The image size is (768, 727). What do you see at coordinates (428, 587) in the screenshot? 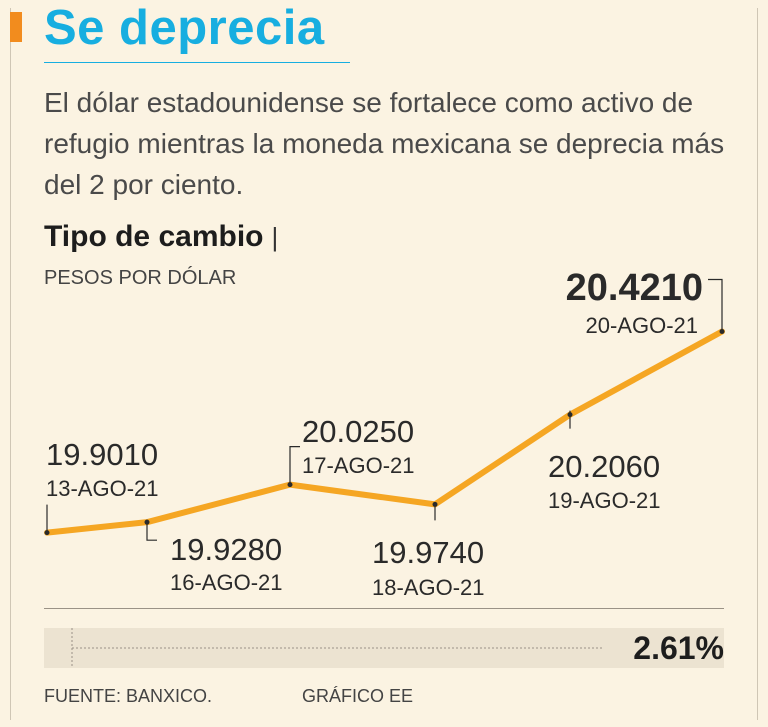
I see `x-tick-label: 18-AGO-21` at bounding box center [428, 587].